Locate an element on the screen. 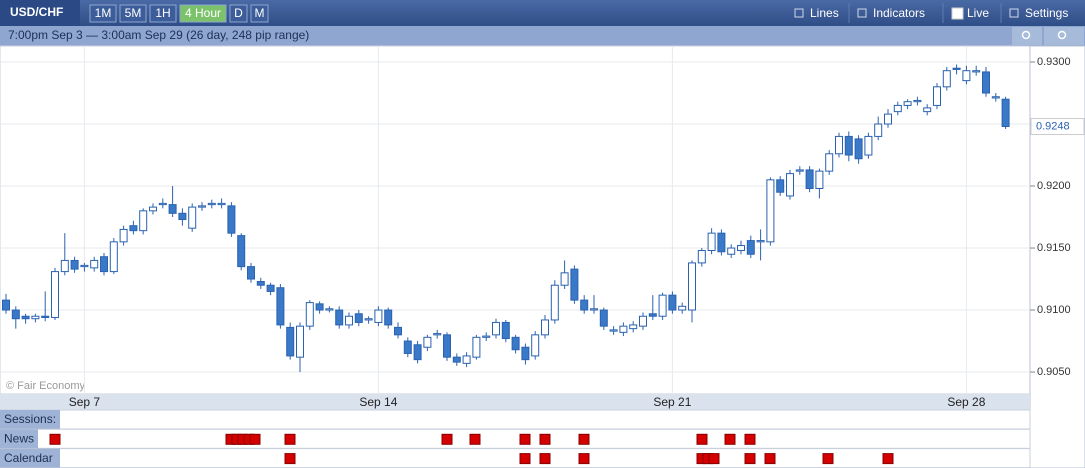  last-price-label: 0.9248 is located at coordinates (1053, 126).